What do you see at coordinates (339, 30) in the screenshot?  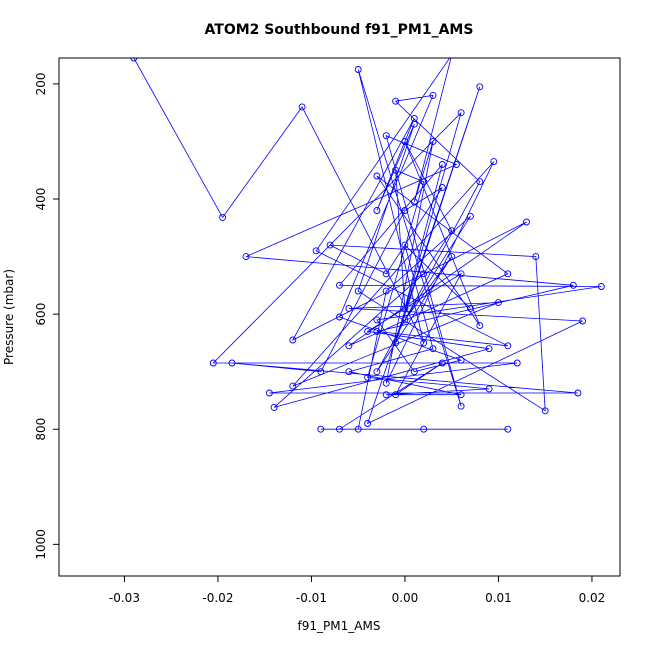 I see `chart-title: ATOM2 Southbound f91_PM1_AMS` at bounding box center [339, 30].